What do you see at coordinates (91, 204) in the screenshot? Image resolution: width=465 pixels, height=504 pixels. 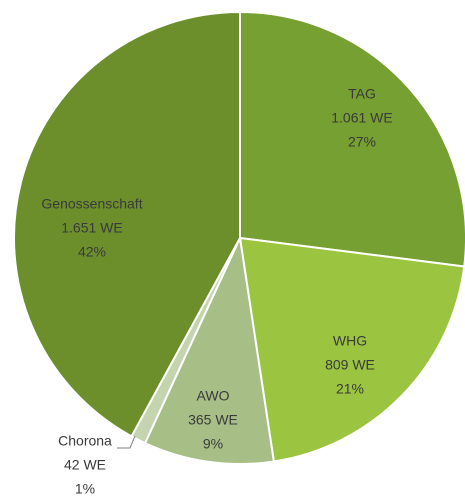 I see `slice-name: Genossenschaft` at bounding box center [91, 204].